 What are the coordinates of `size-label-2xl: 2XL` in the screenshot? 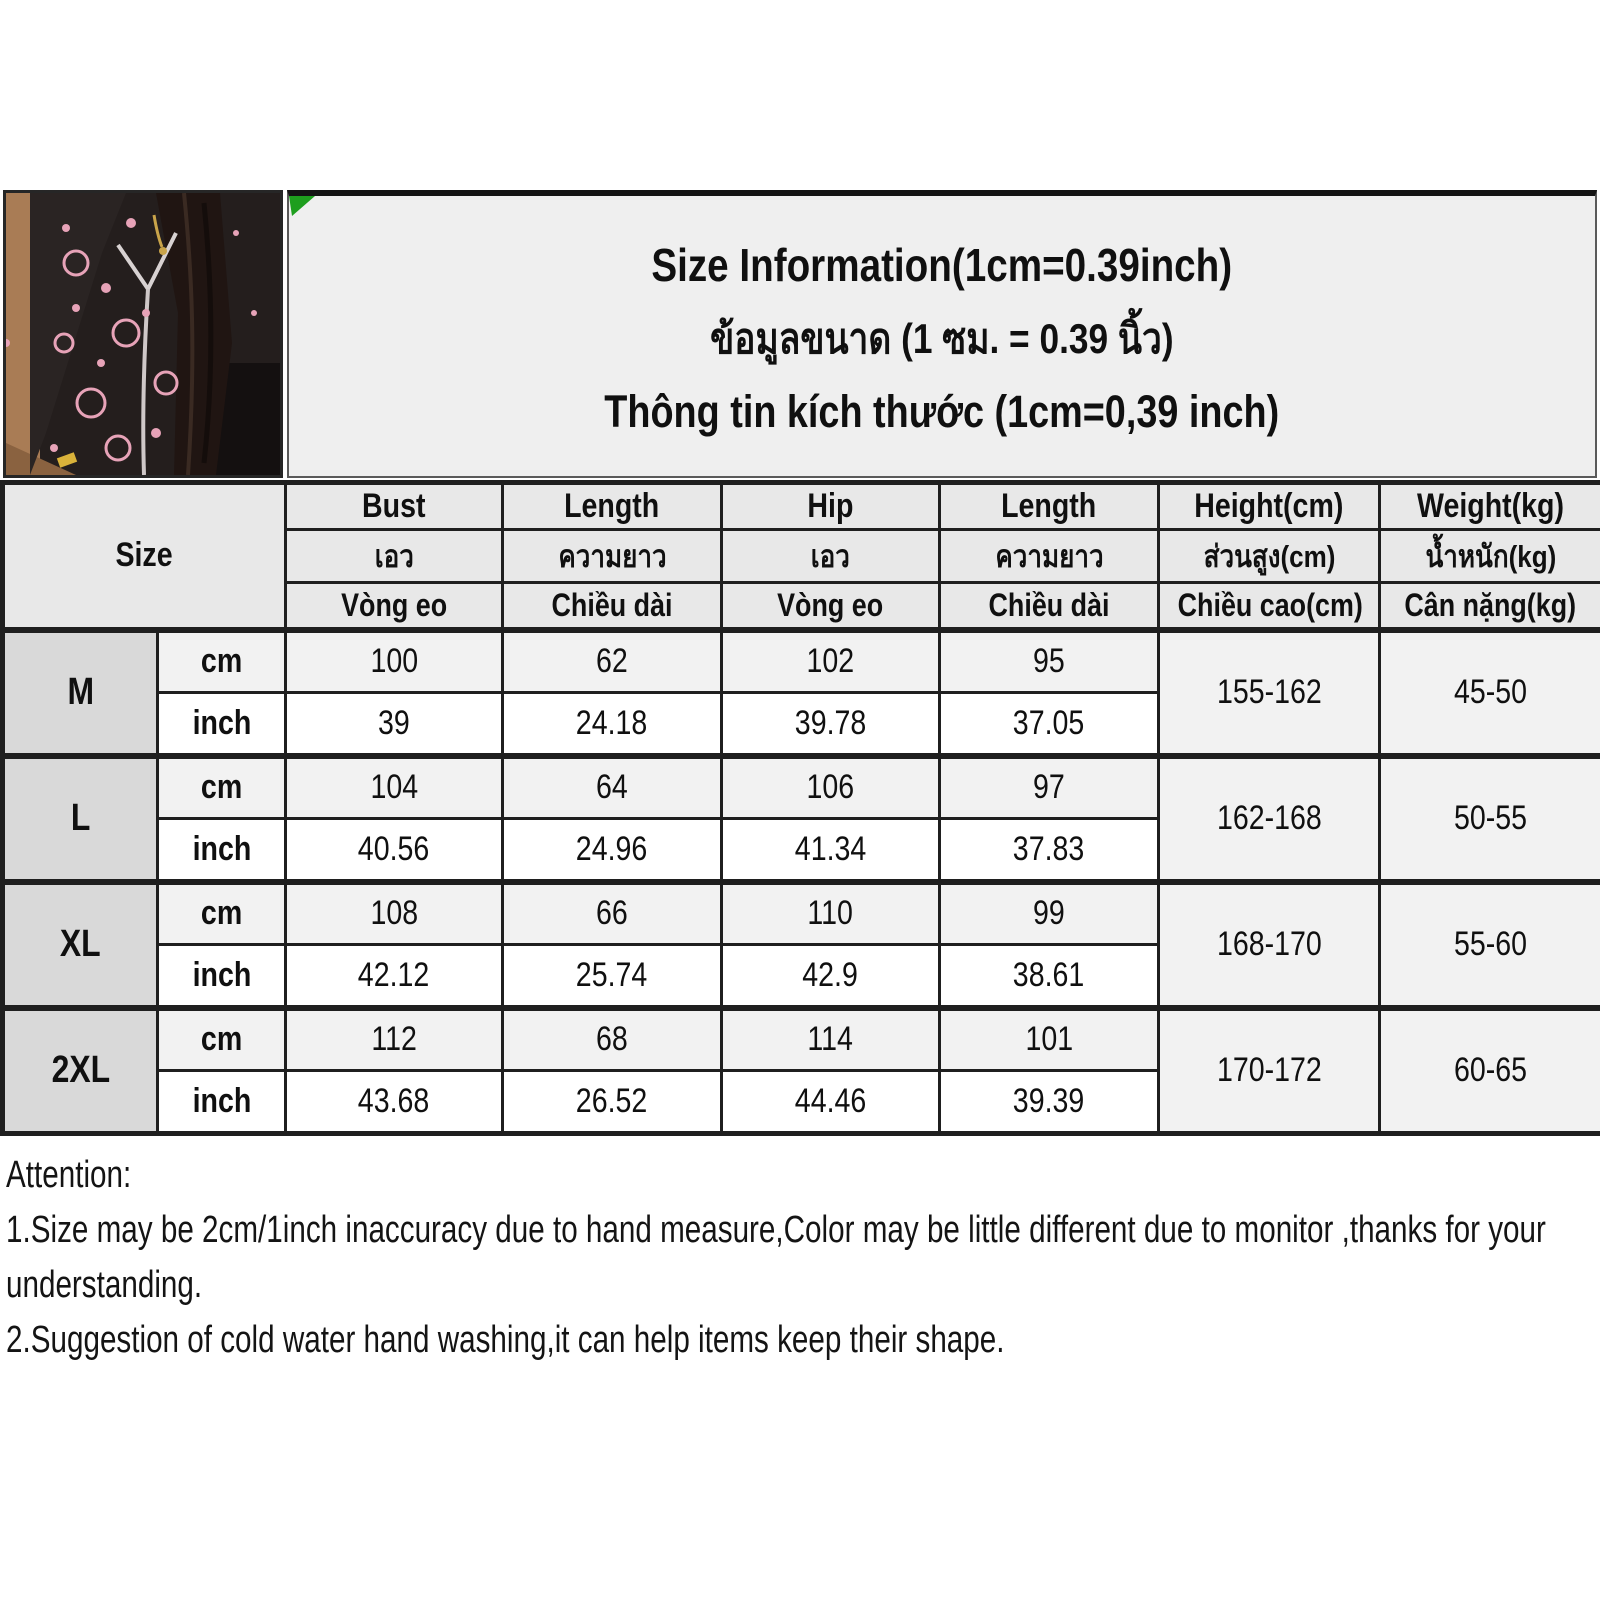 It's located at (80, 1069).